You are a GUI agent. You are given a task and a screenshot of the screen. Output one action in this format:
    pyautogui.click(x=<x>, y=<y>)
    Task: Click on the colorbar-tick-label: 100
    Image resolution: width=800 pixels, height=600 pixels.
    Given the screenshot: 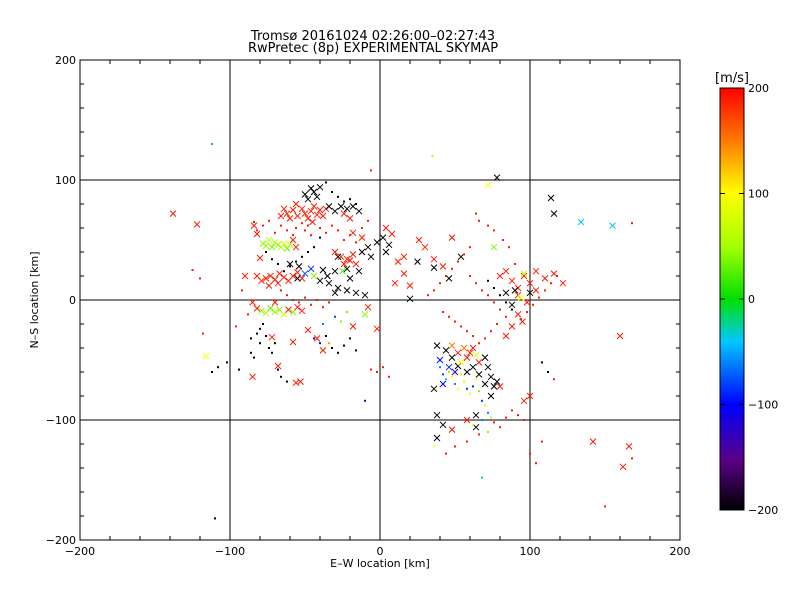 What is the action you would take?
    pyautogui.click(x=758, y=194)
    